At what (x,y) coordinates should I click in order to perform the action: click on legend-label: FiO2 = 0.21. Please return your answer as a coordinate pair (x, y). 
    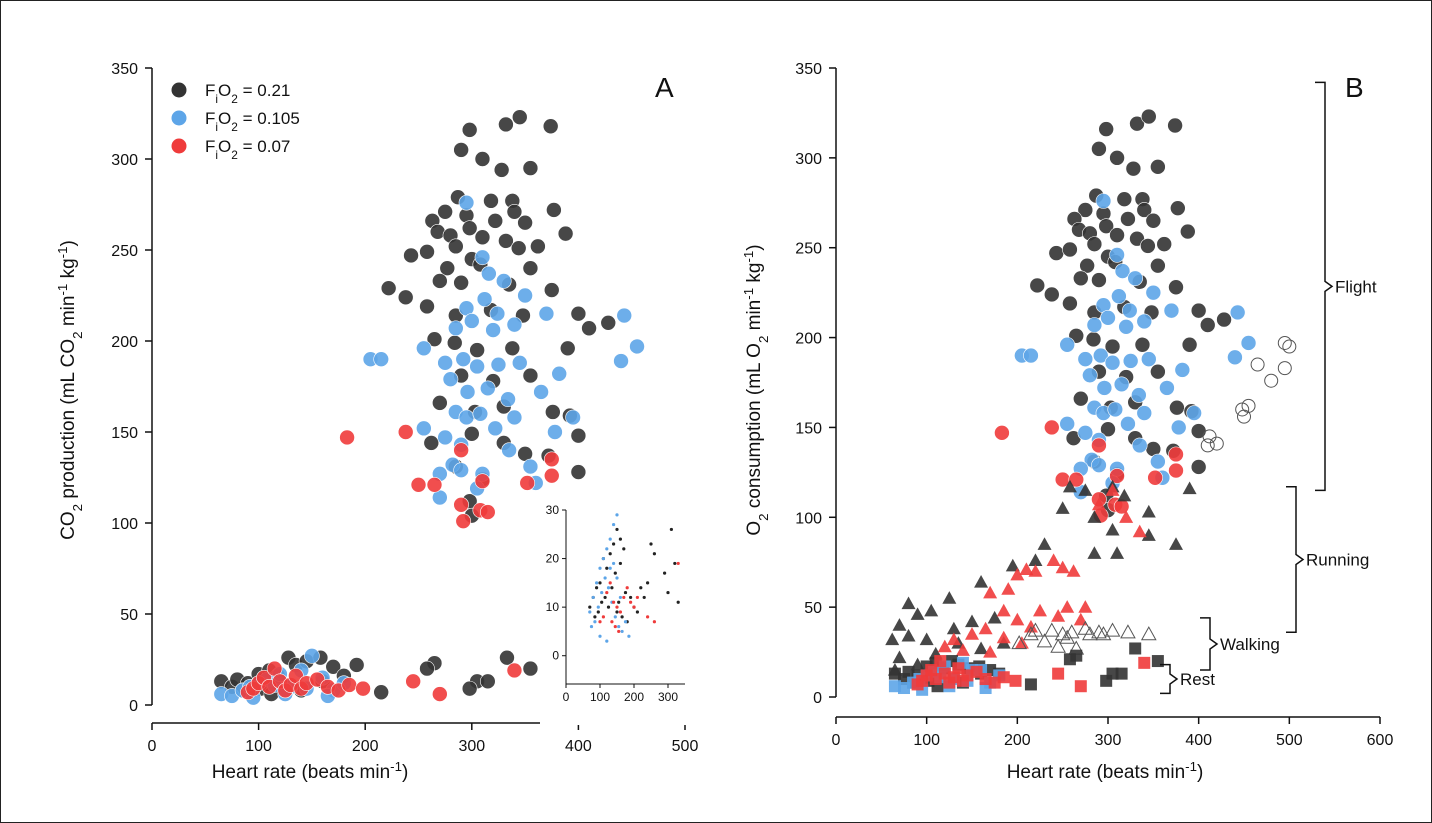
    Looking at the image, I should click on (247, 93).